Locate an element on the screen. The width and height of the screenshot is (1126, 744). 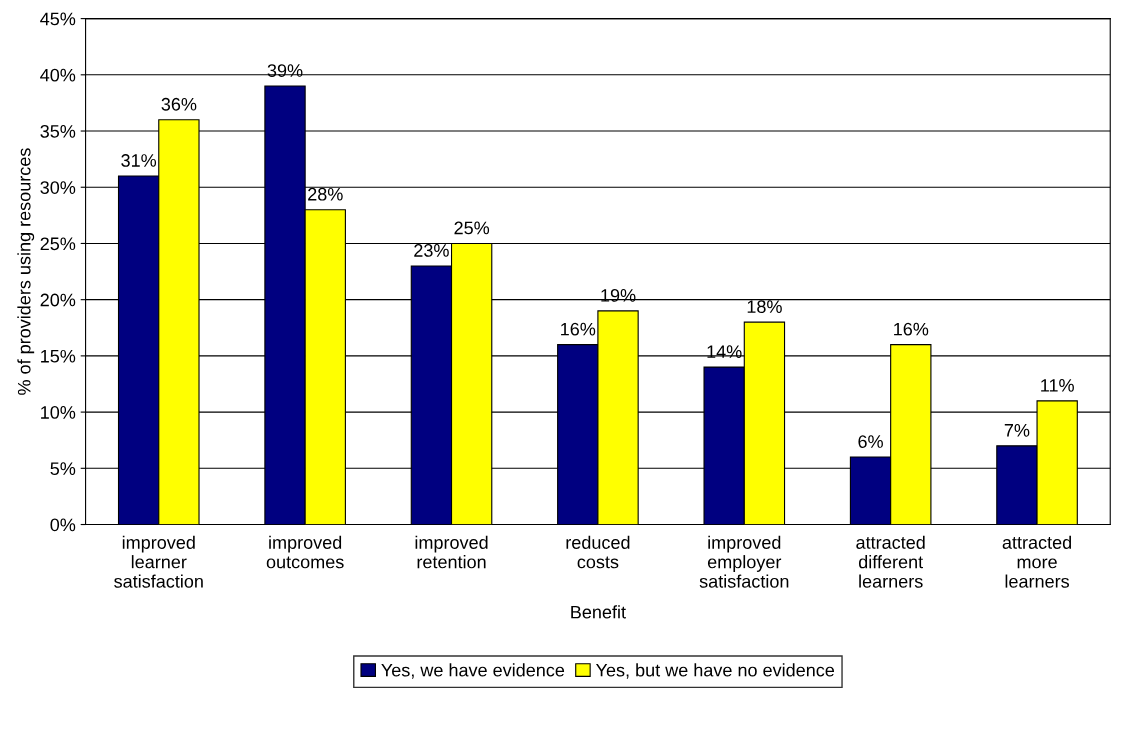
data-label: 25% is located at coordinates (472, 228).